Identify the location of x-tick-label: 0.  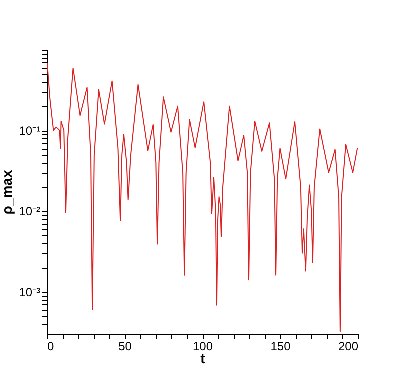
(51, 347).